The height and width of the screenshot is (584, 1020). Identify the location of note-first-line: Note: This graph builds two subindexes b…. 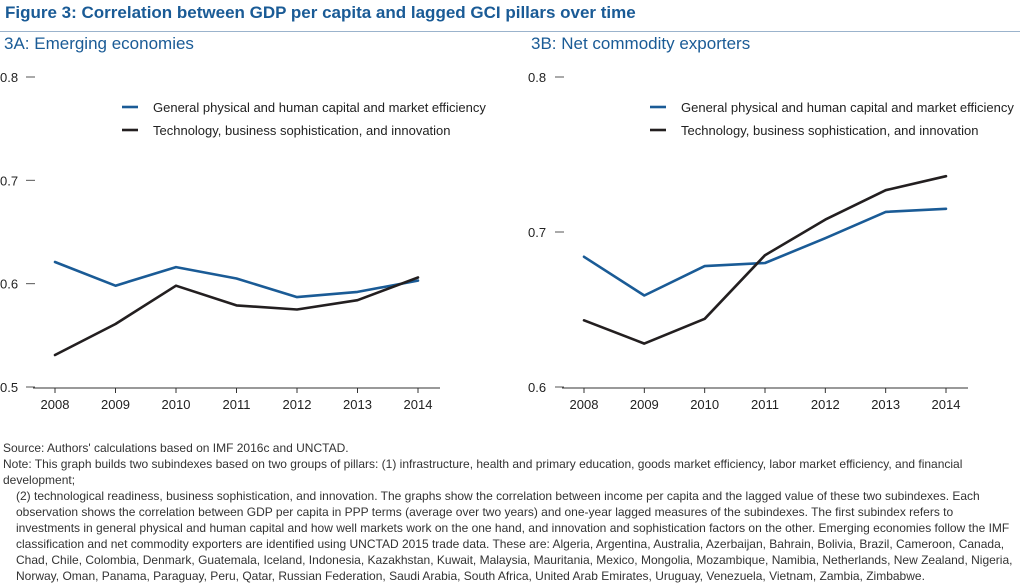
(482, 472).